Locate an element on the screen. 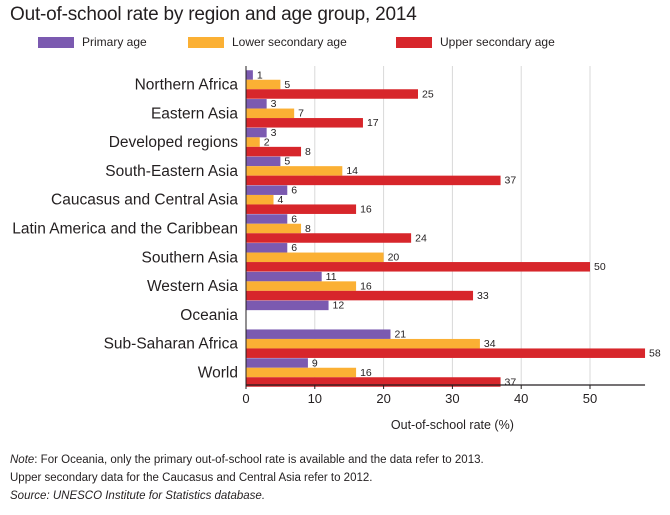 This screenshot has height=515, width=670. legend-label-lower-secondary: Lower secondary age is located at coordinates (289, 42).